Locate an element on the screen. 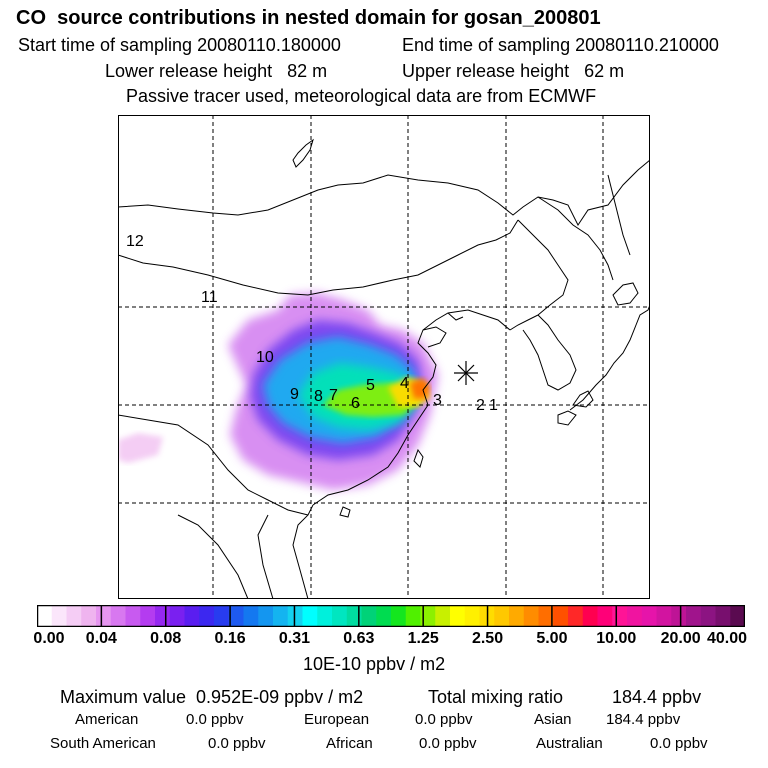 The height and width of the screenshot is (768, 768). colorbar-frame is located at coordinates (391, 616).